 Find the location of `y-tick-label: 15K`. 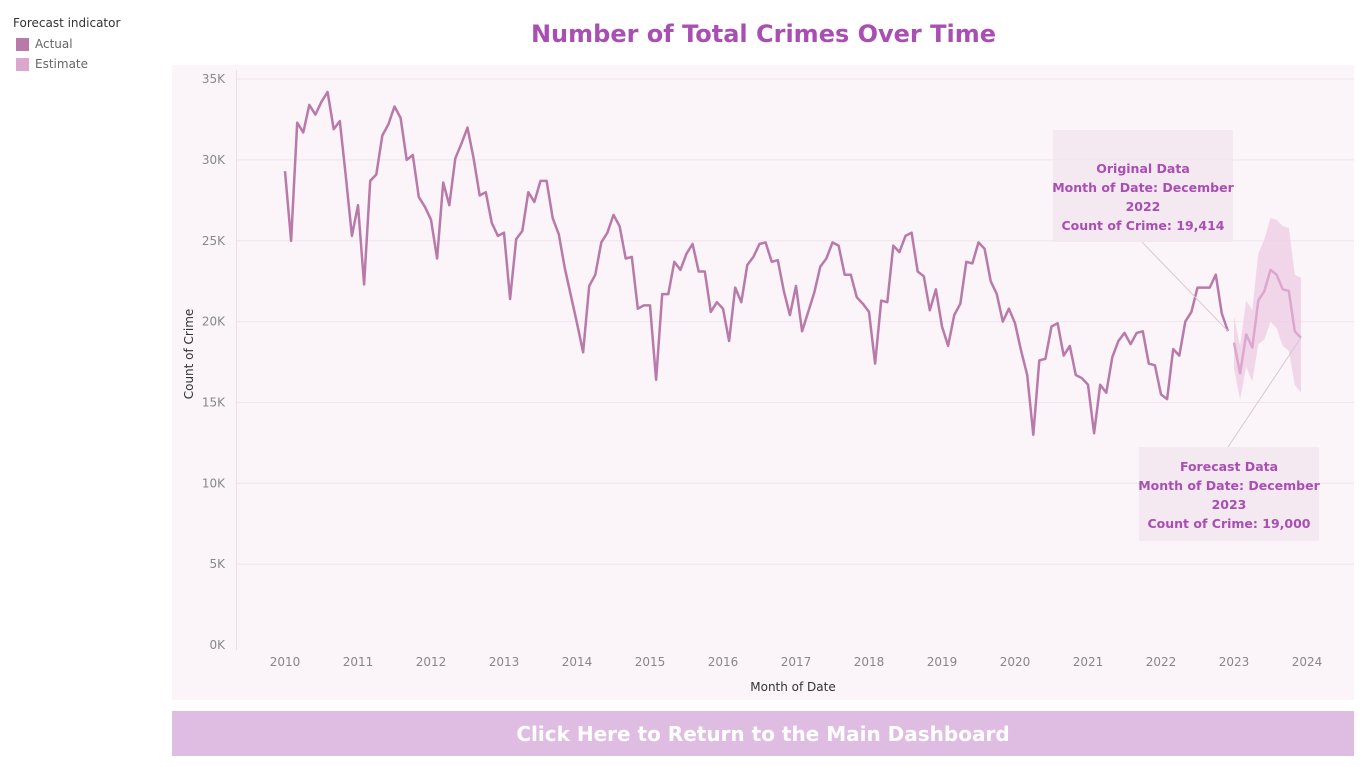

y-tick-label: 15K is located at coordinates (214, 402).